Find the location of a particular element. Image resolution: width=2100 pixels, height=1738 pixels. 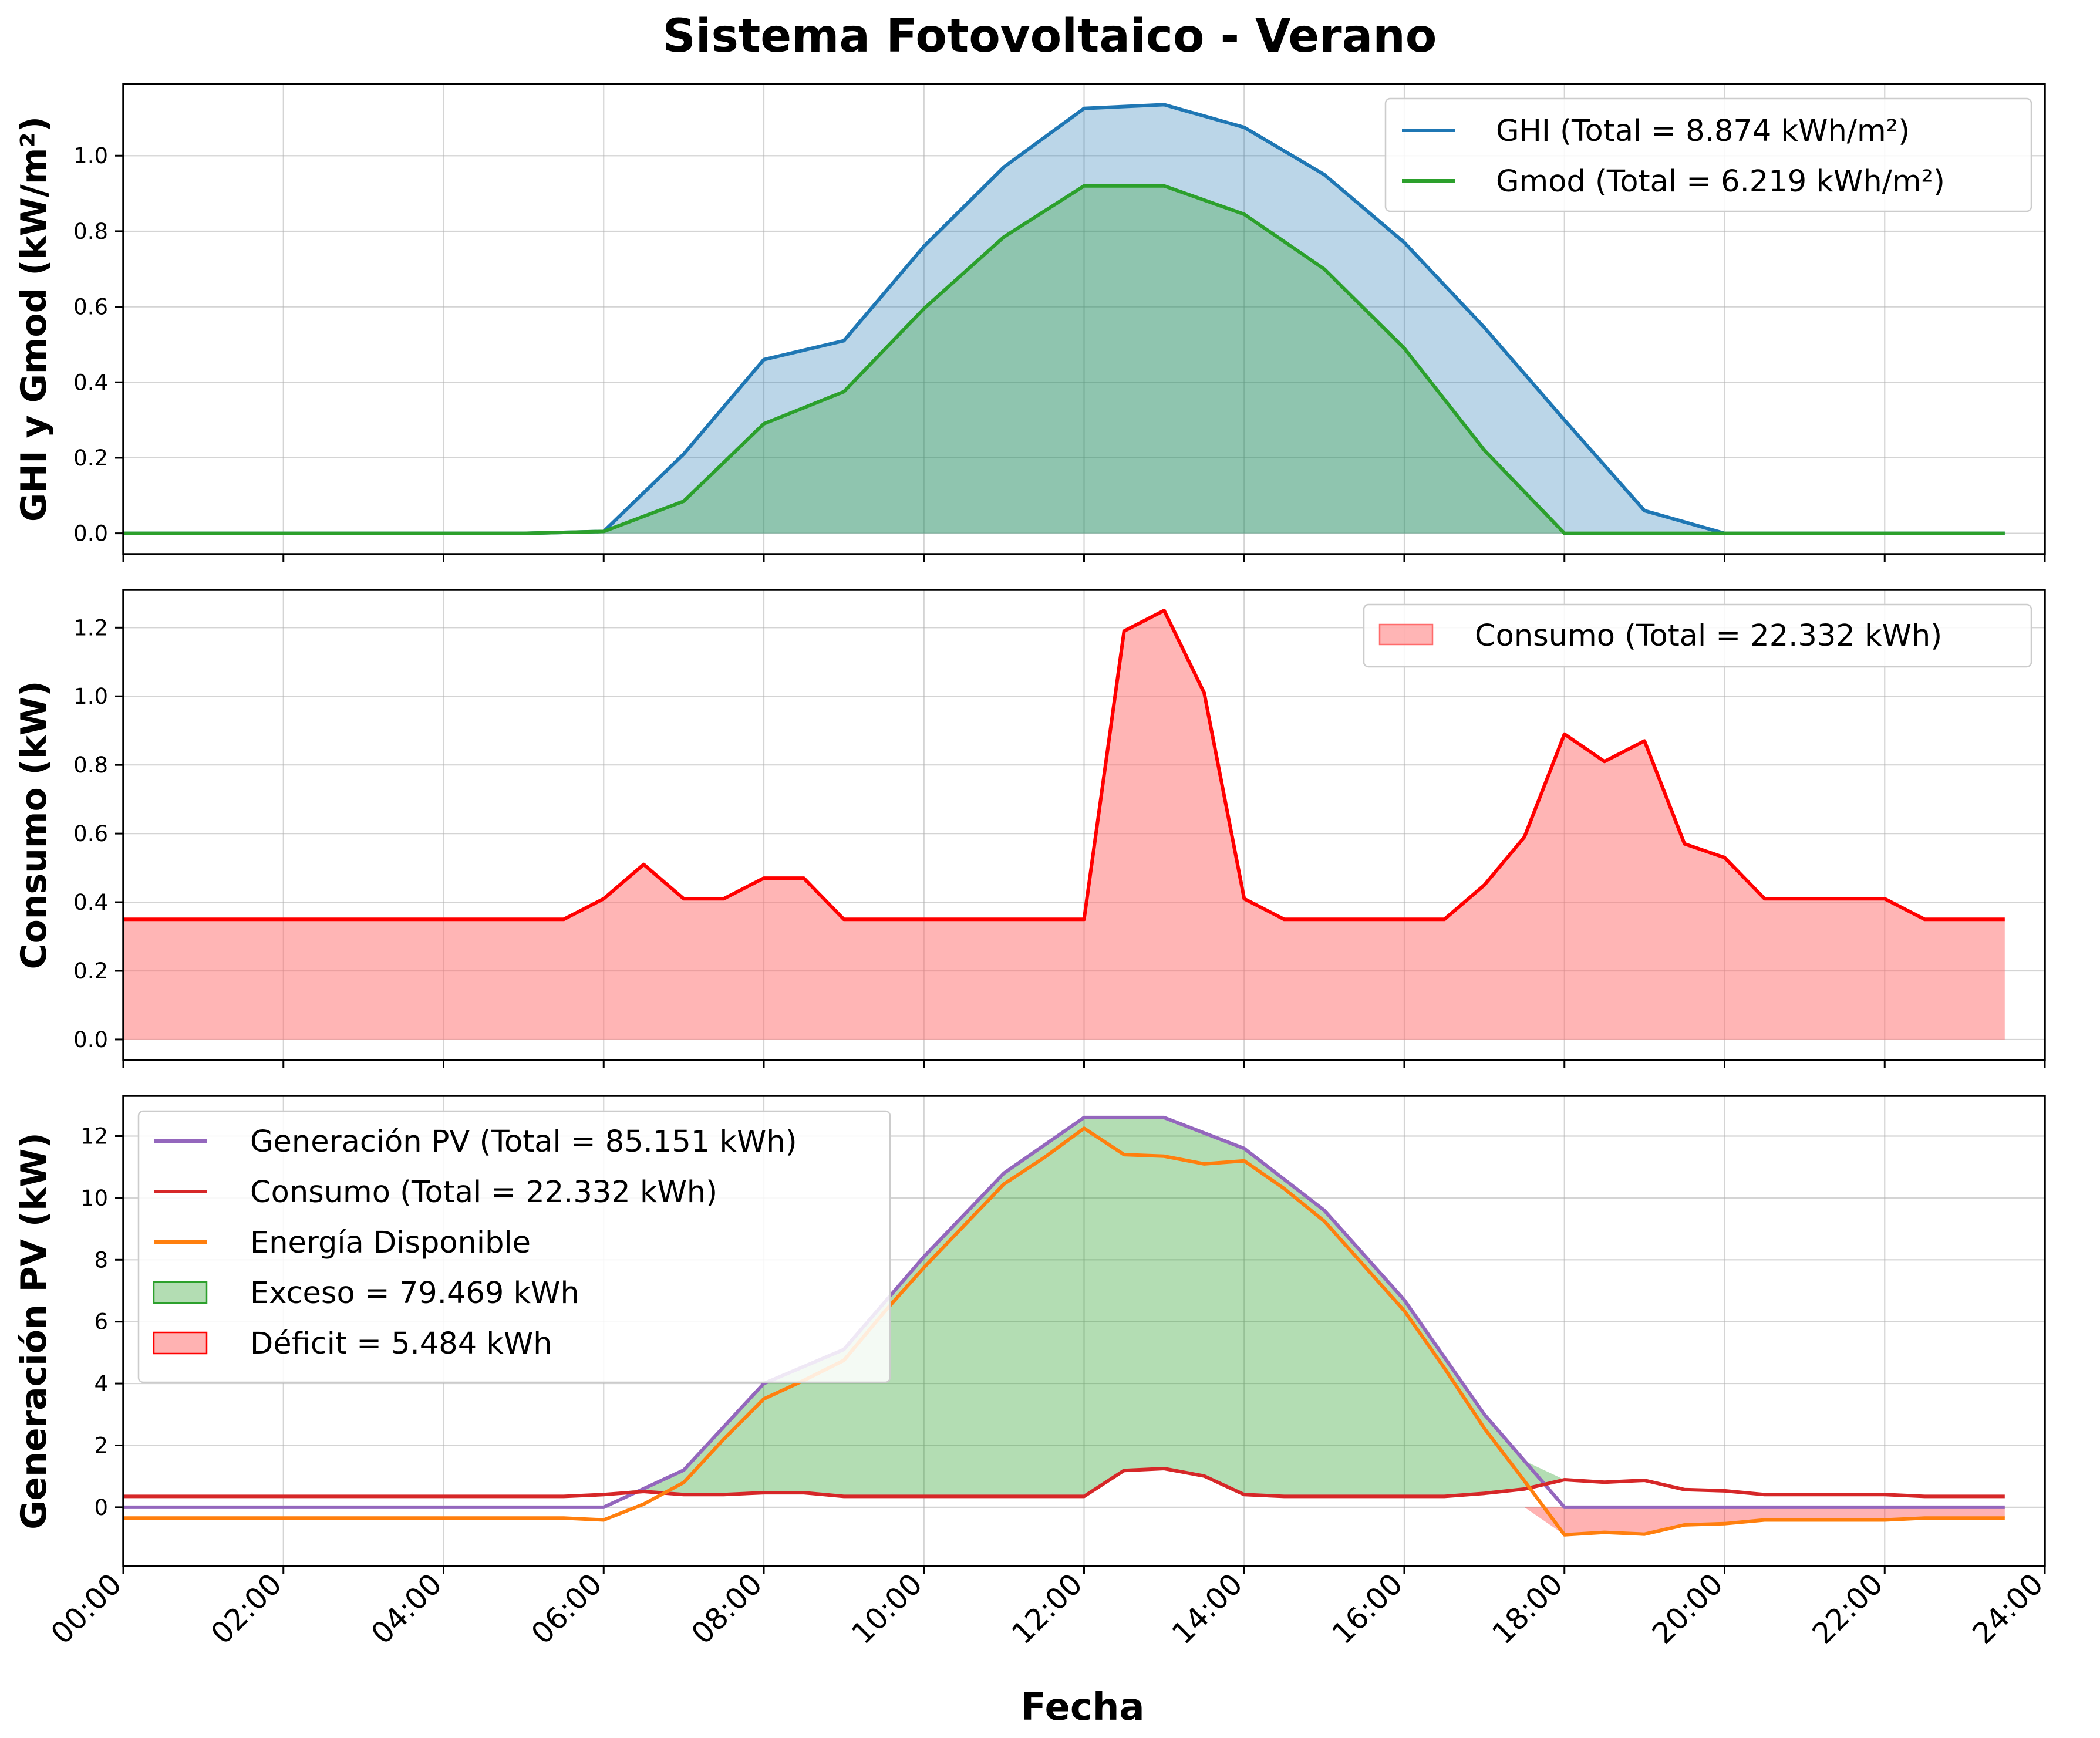

legend-exceso-label: Exceso = 79.469 kWh is located at coordinates (414, 1294).